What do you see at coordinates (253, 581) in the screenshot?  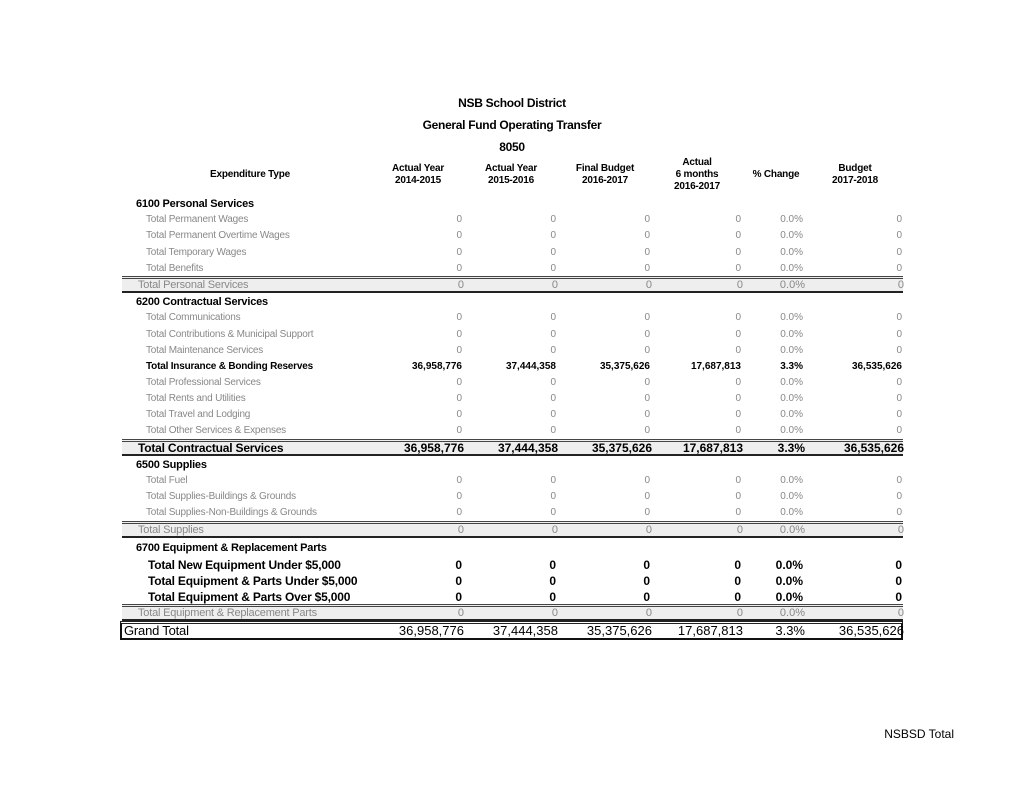 I see `row-label: Total Equipment & Parts Under $5,000` at bounding box center [253, 581].